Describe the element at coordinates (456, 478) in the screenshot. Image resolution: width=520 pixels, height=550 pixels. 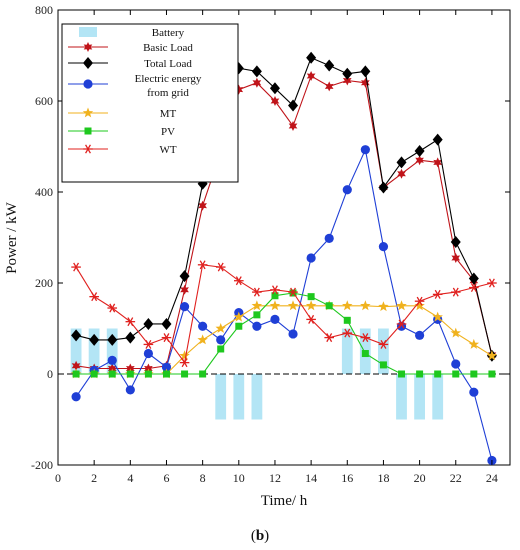
I see `x-tick-label: 22` at that location.